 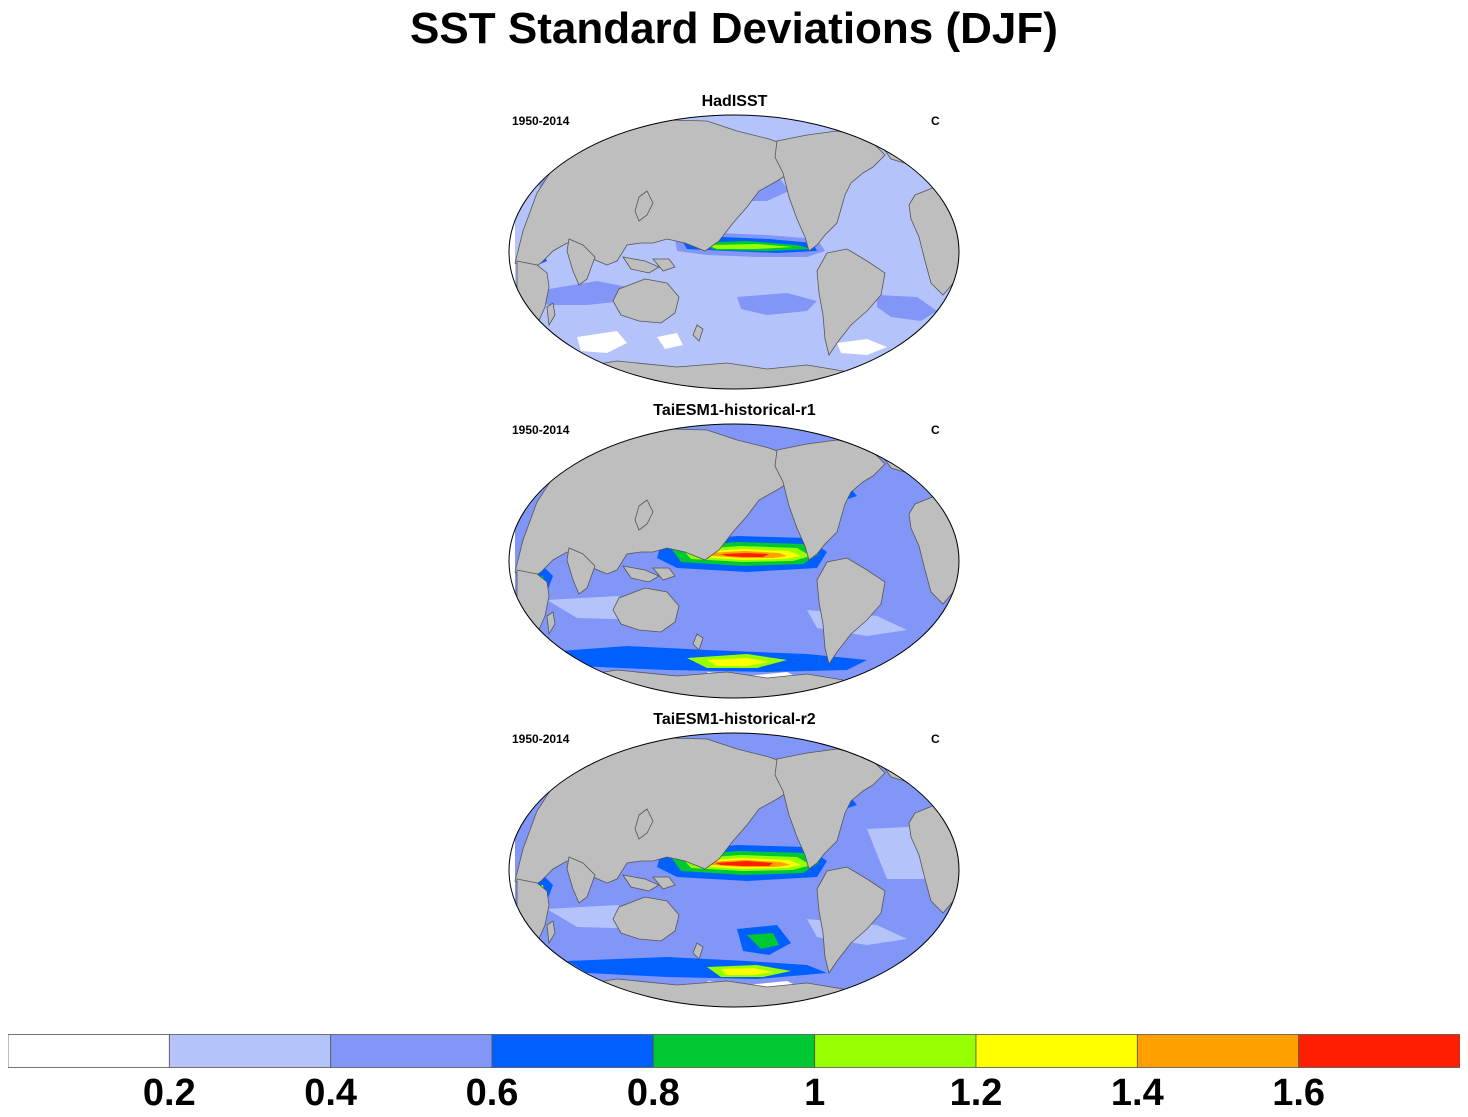 What do you see at coordinates (1137, 1093) in the screenshot?
I see `colorbar-tick-label: 1.4` at bounding box center [1137, 1093].